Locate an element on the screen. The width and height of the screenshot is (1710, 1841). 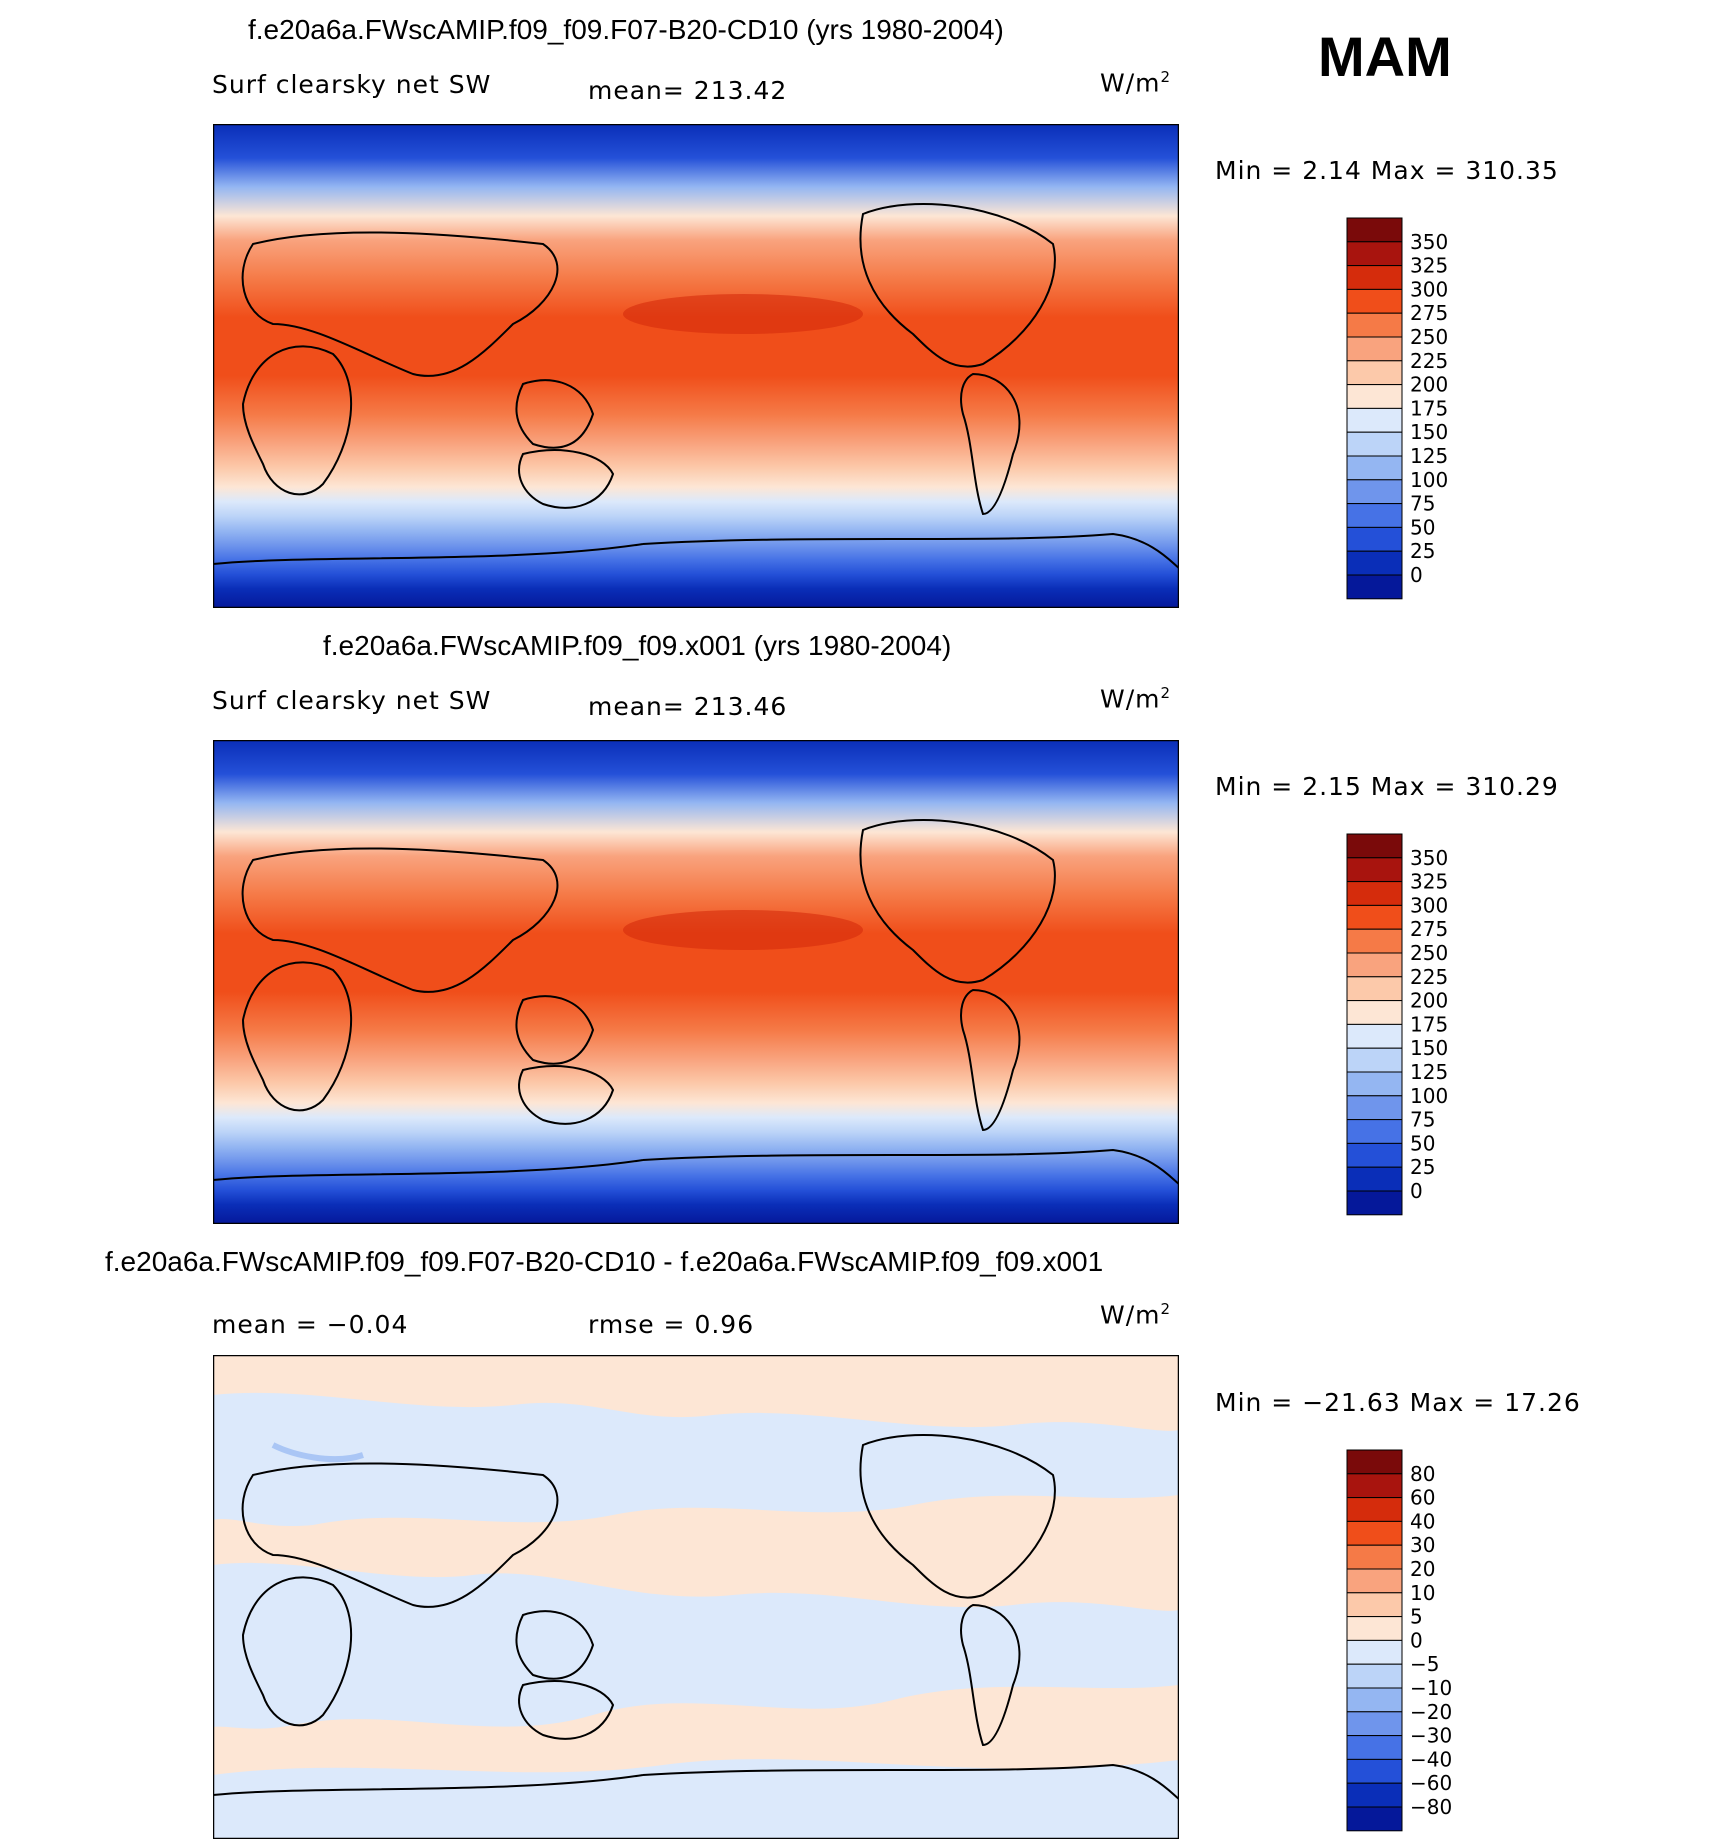
panel2-mean-label: mean= 213.46 is located at coordinates (688, 706).